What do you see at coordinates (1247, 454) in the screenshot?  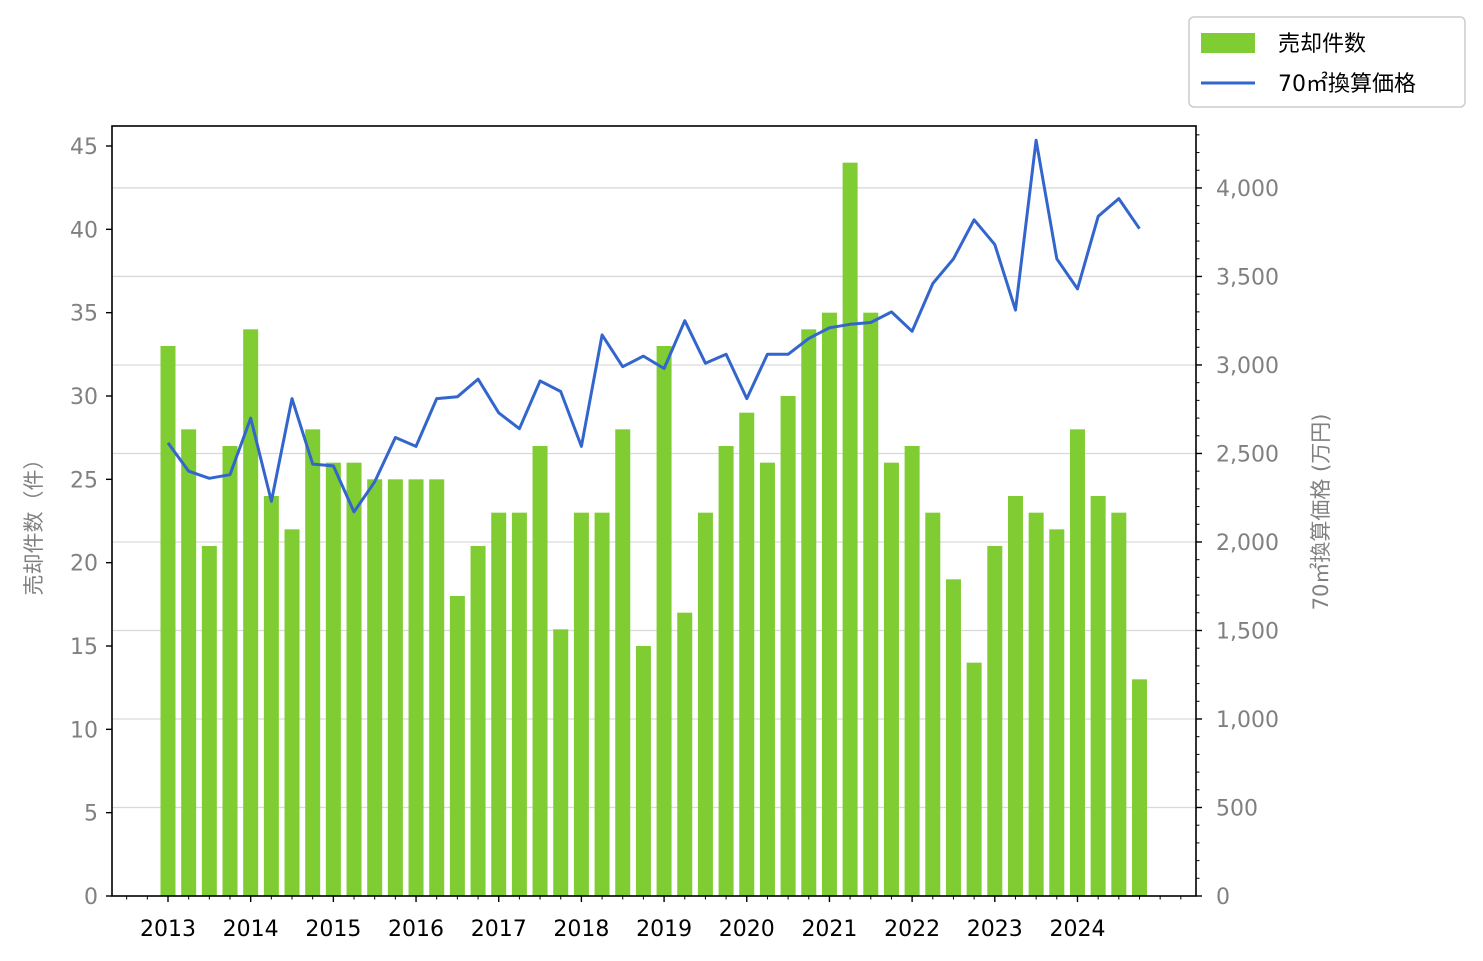 I see `right-tick-label: 2,500` at bounding box center [1247, 454].